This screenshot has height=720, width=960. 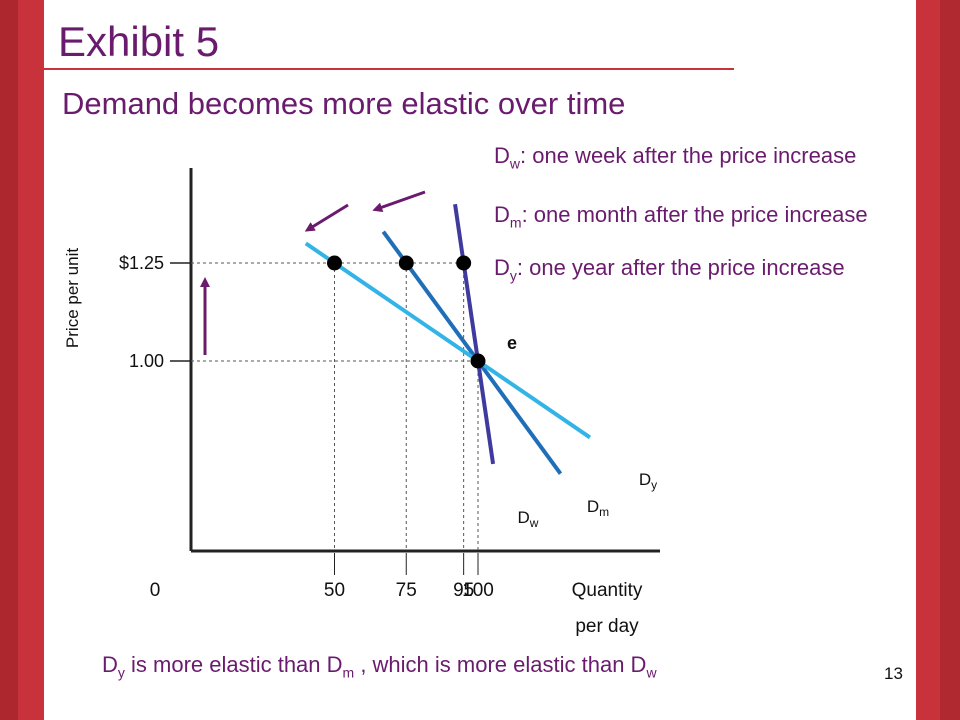 What do you see at coordinates (694, 214) in the screenshot?
I see `legend-text: : one month after the price increase` at bounding box center [694, 214].